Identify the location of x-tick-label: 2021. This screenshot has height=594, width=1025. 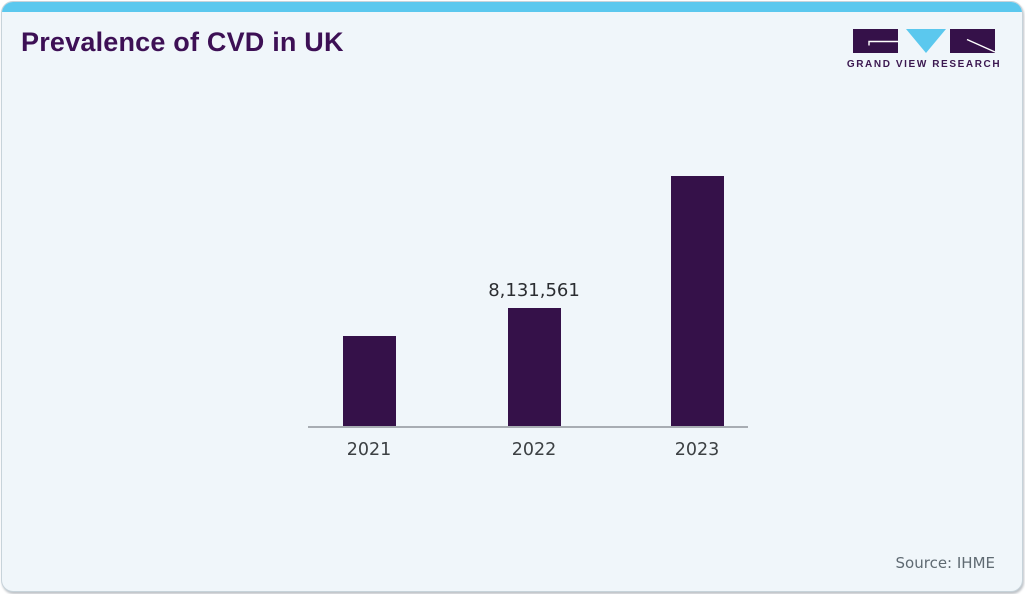
(369, 450).